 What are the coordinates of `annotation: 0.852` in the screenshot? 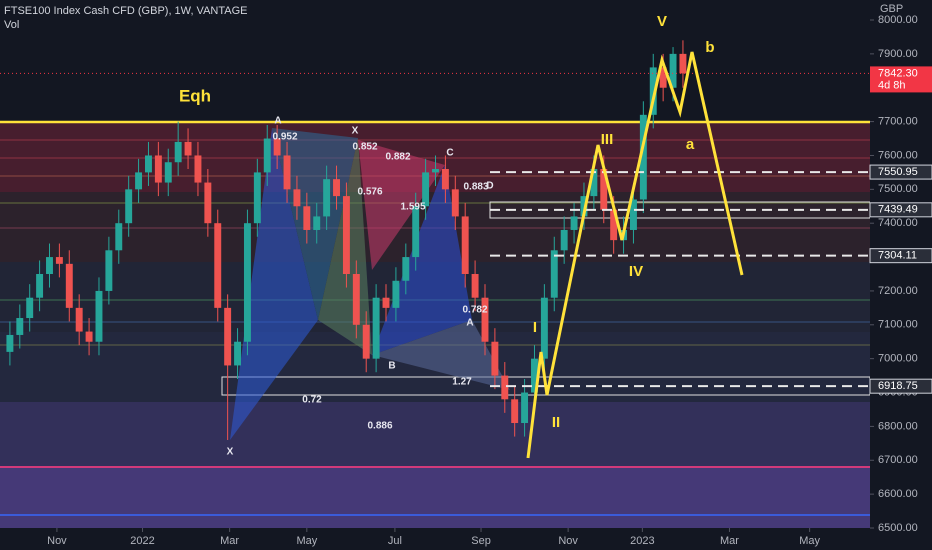 It's located at (364, 147).